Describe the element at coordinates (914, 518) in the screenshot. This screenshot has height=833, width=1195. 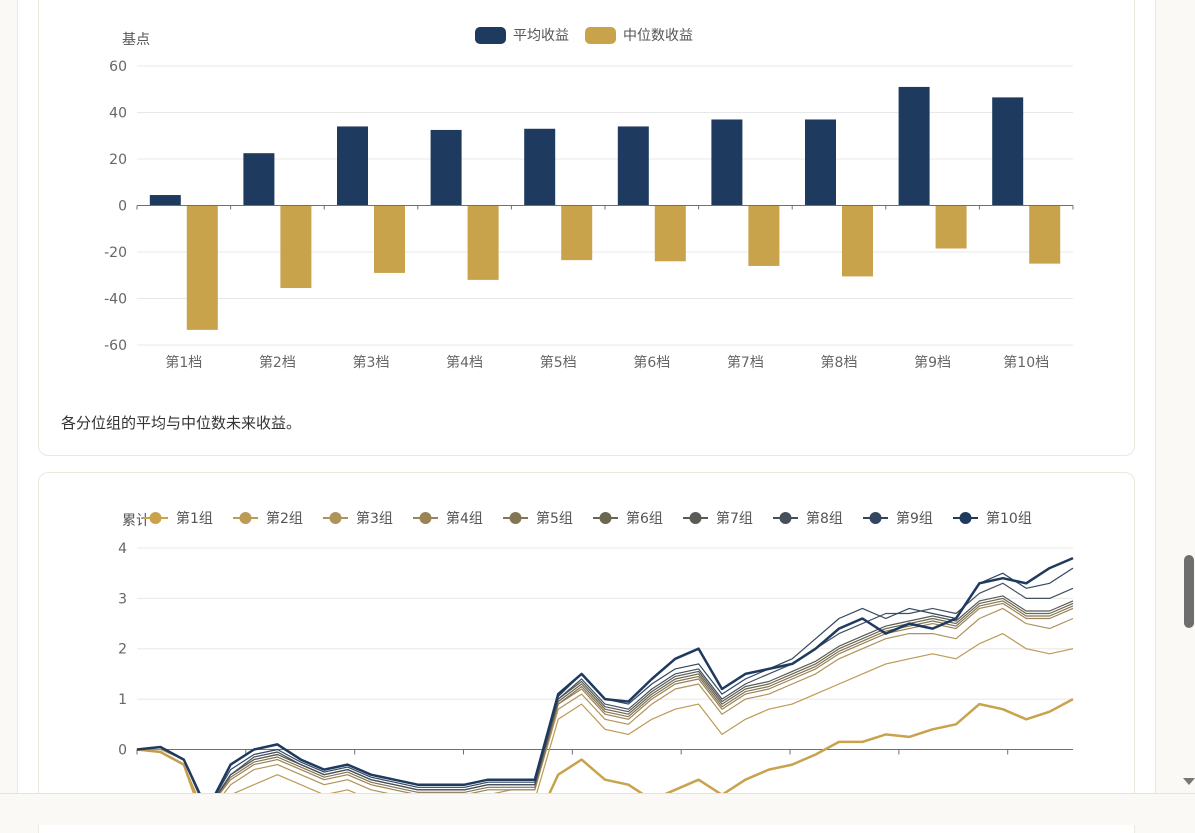
I see `legend-label: 第9组` at that location.